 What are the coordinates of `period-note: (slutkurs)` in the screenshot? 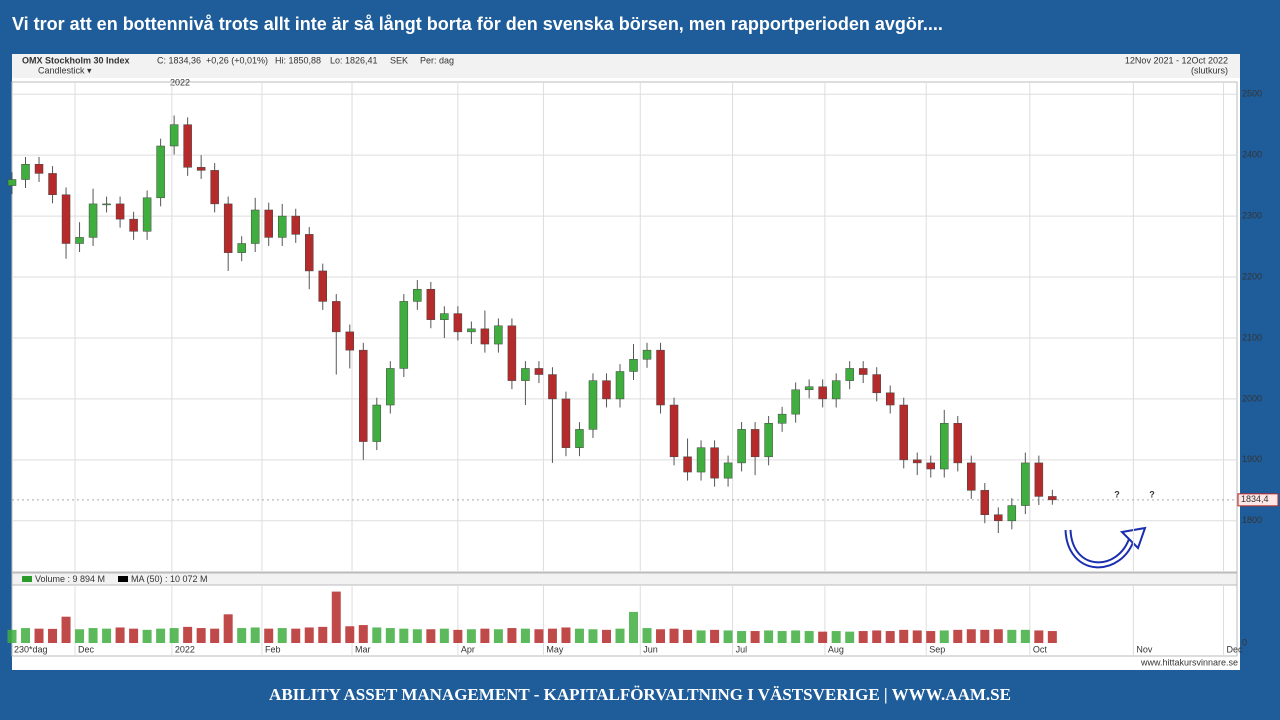 It's located at (1209, 70).